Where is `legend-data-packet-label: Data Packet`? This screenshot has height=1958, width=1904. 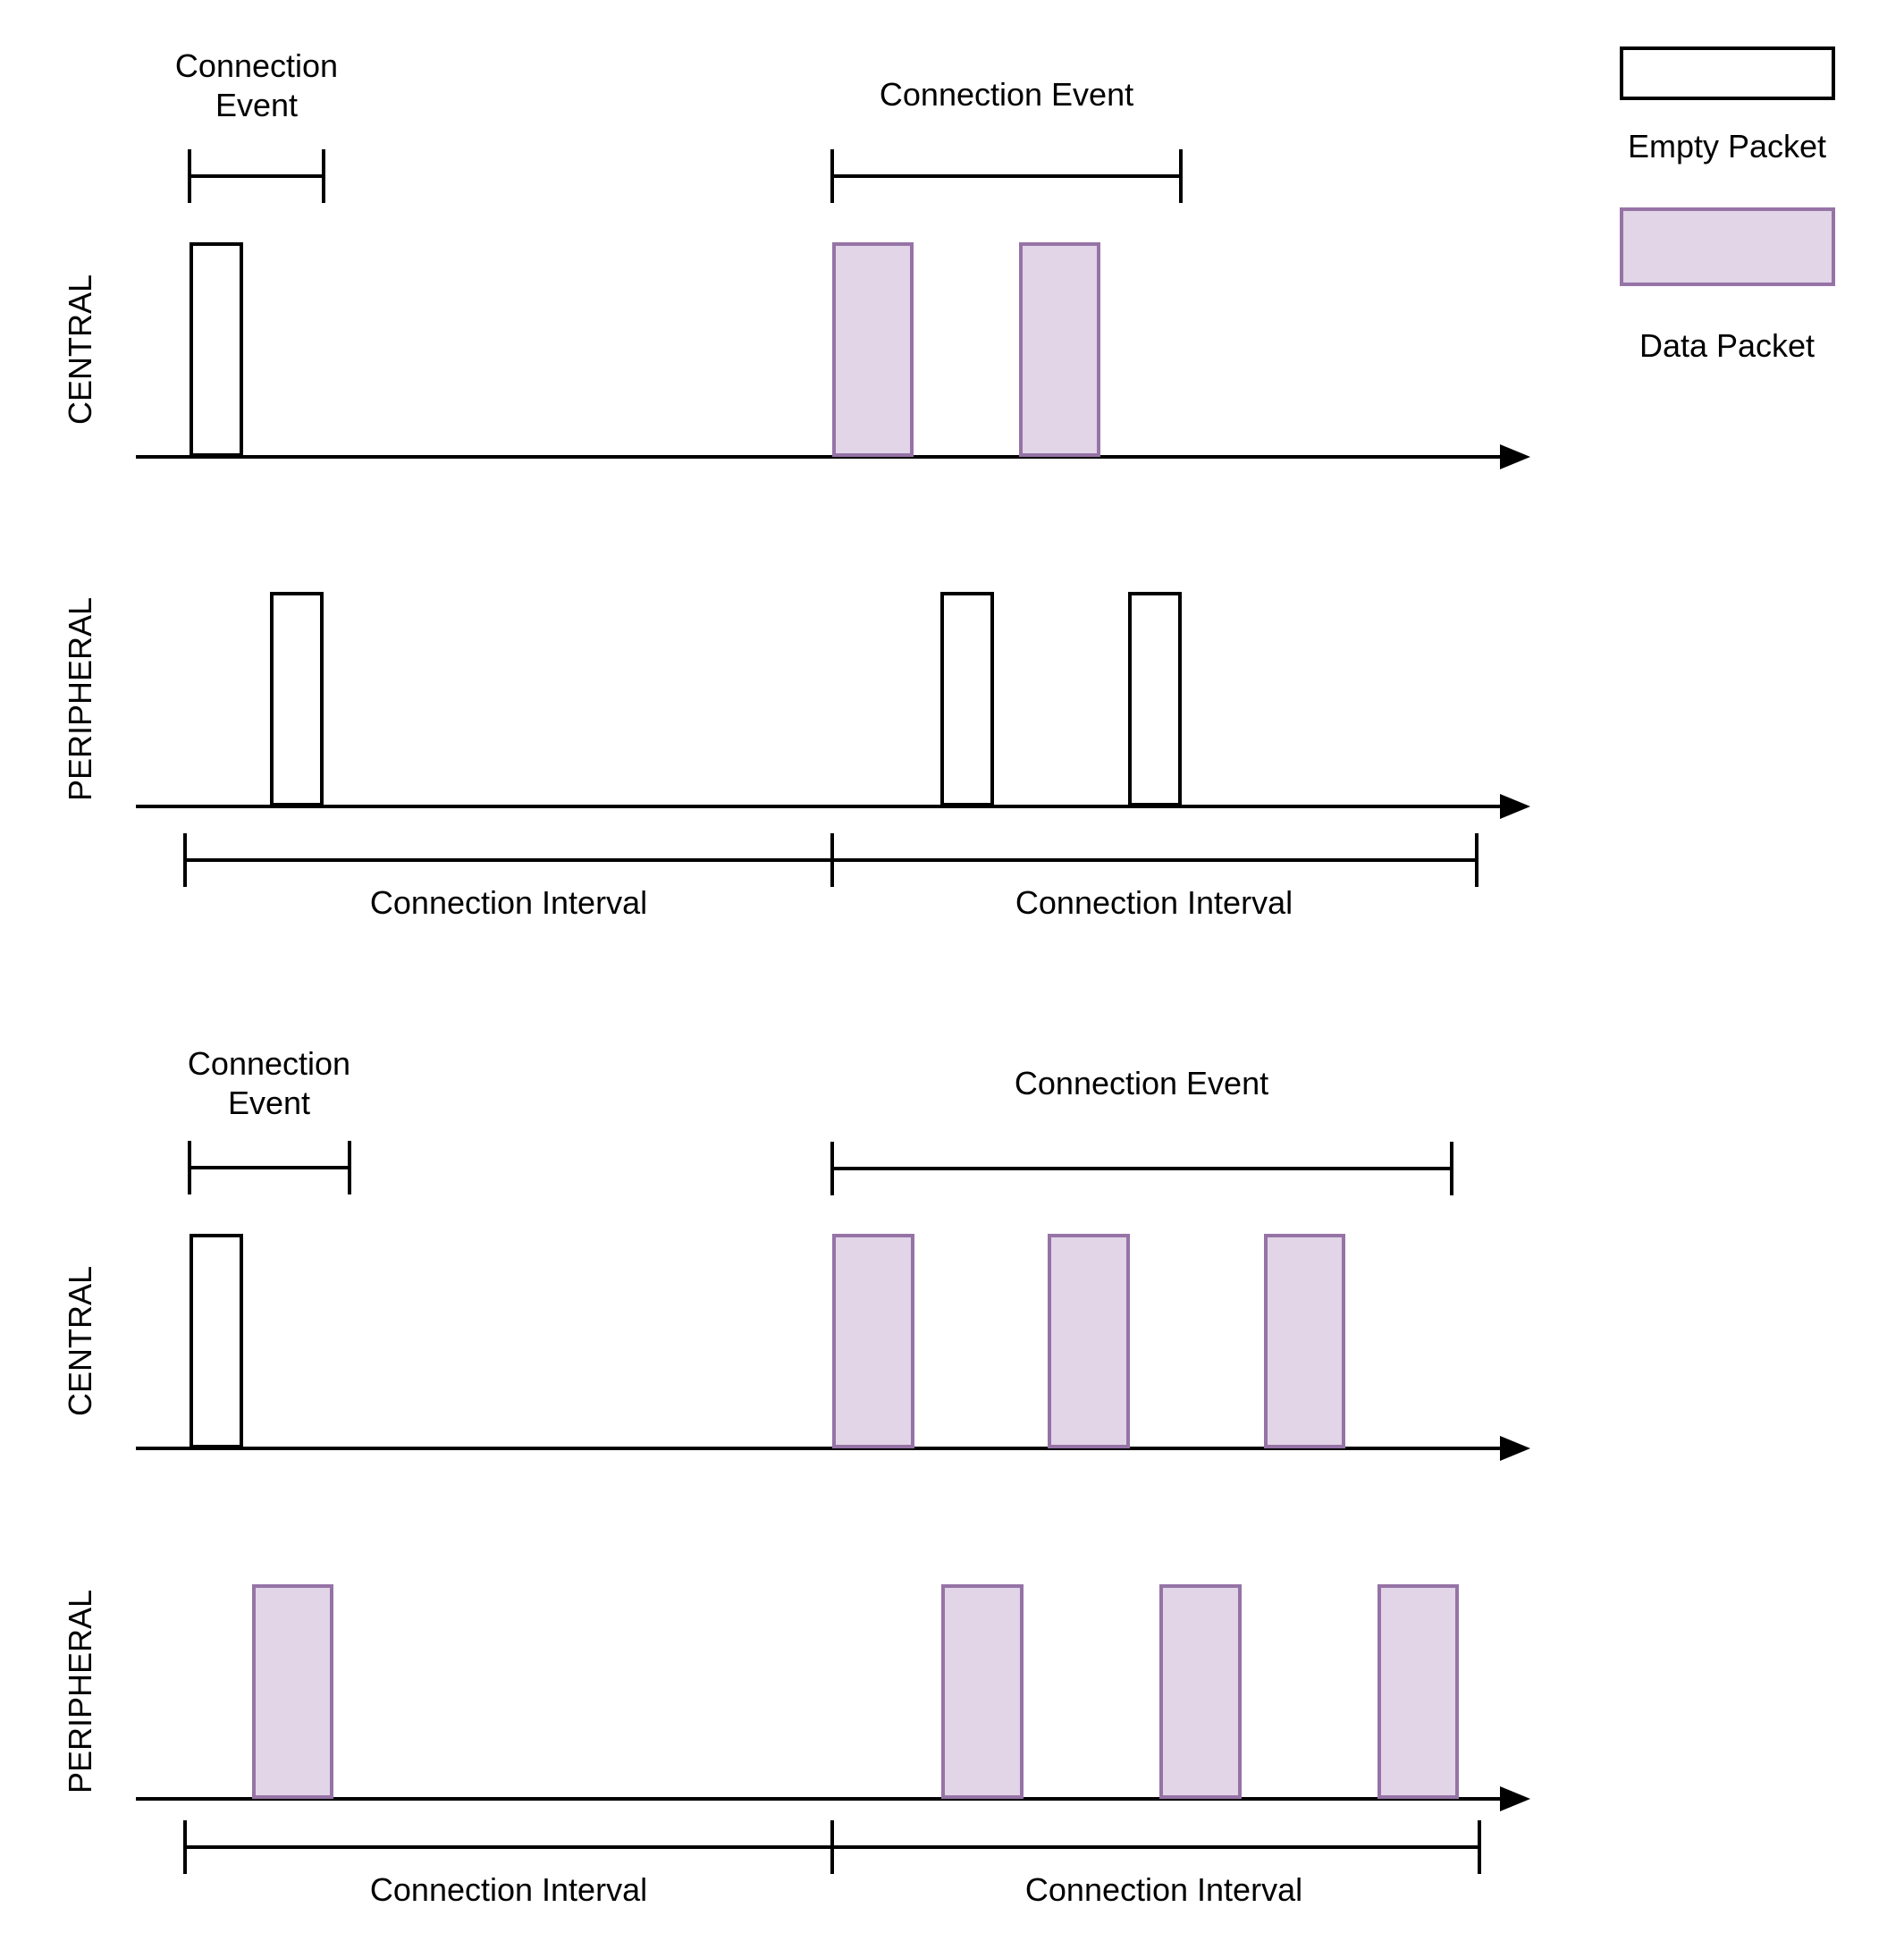
legend-data-packet-label: Data Packet is located at coordinates (1727, 345).